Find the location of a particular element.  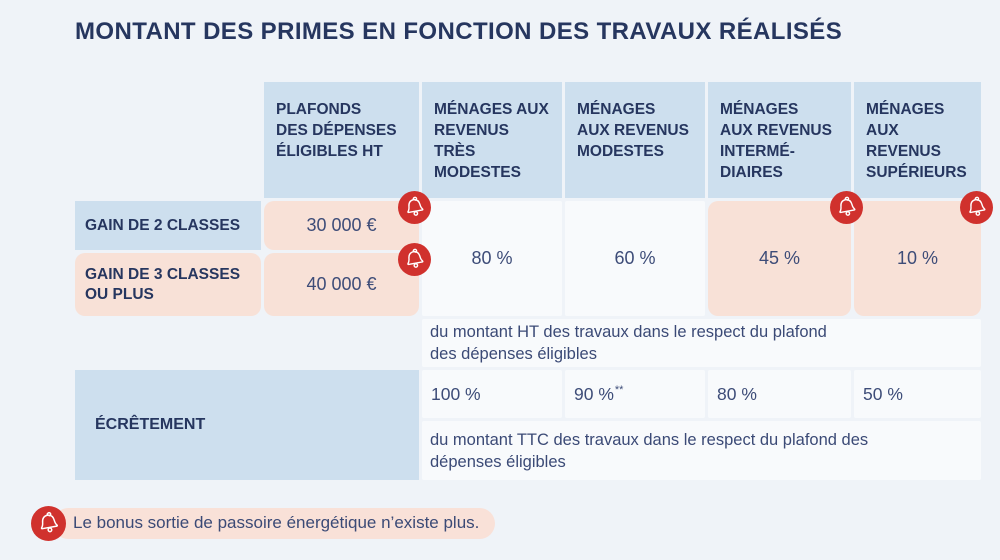

rate-value: 80 % is located at coordinates (492, 258).